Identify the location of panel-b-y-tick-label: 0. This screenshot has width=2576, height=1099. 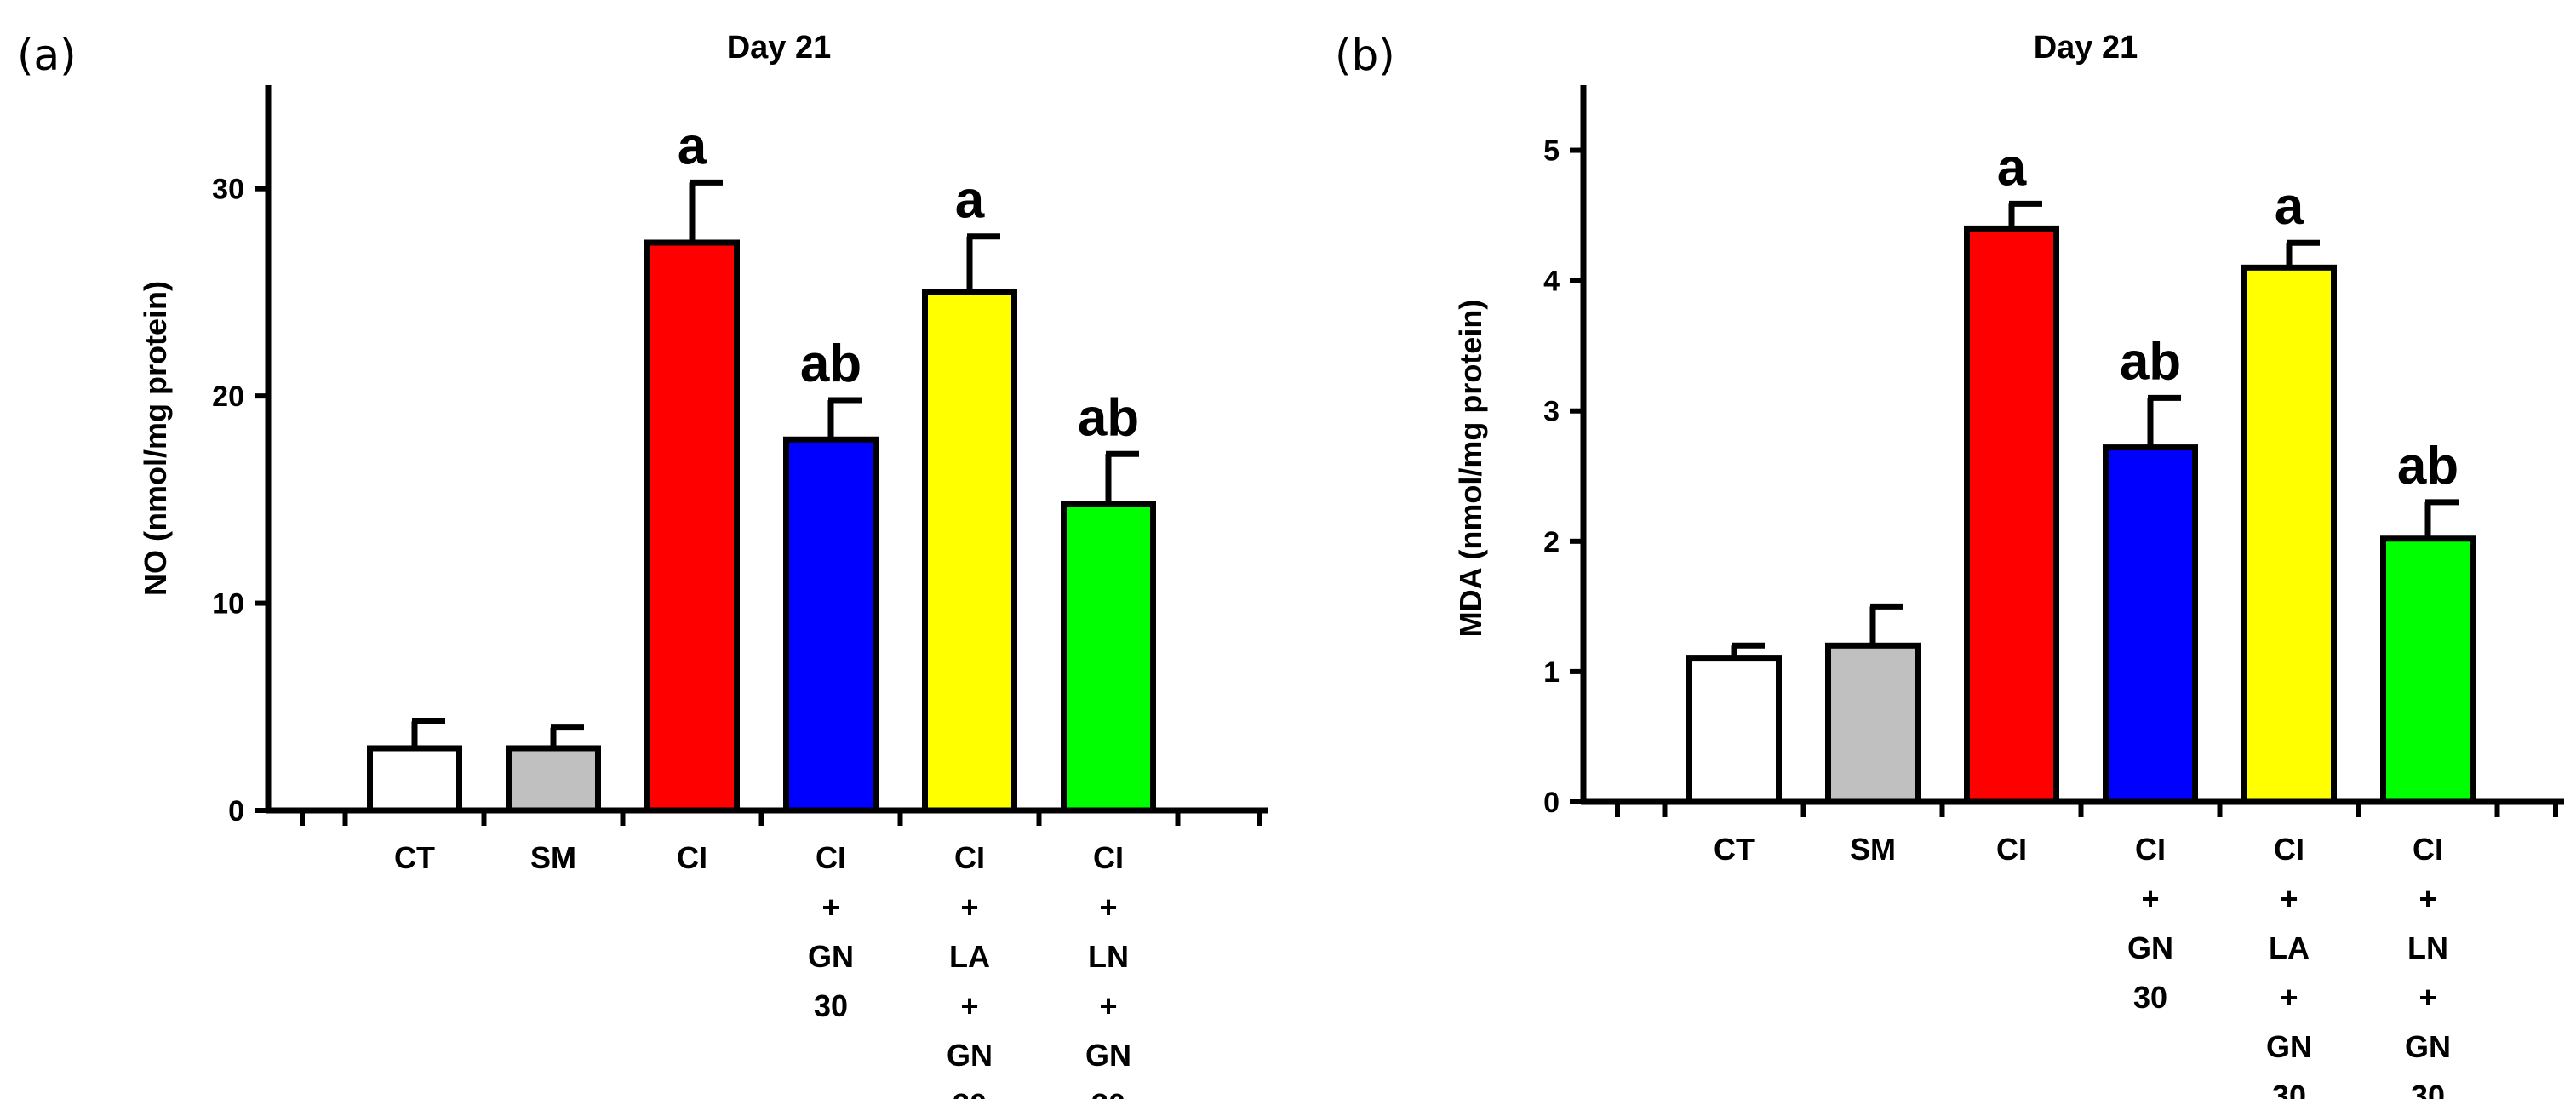
(1551, 803).